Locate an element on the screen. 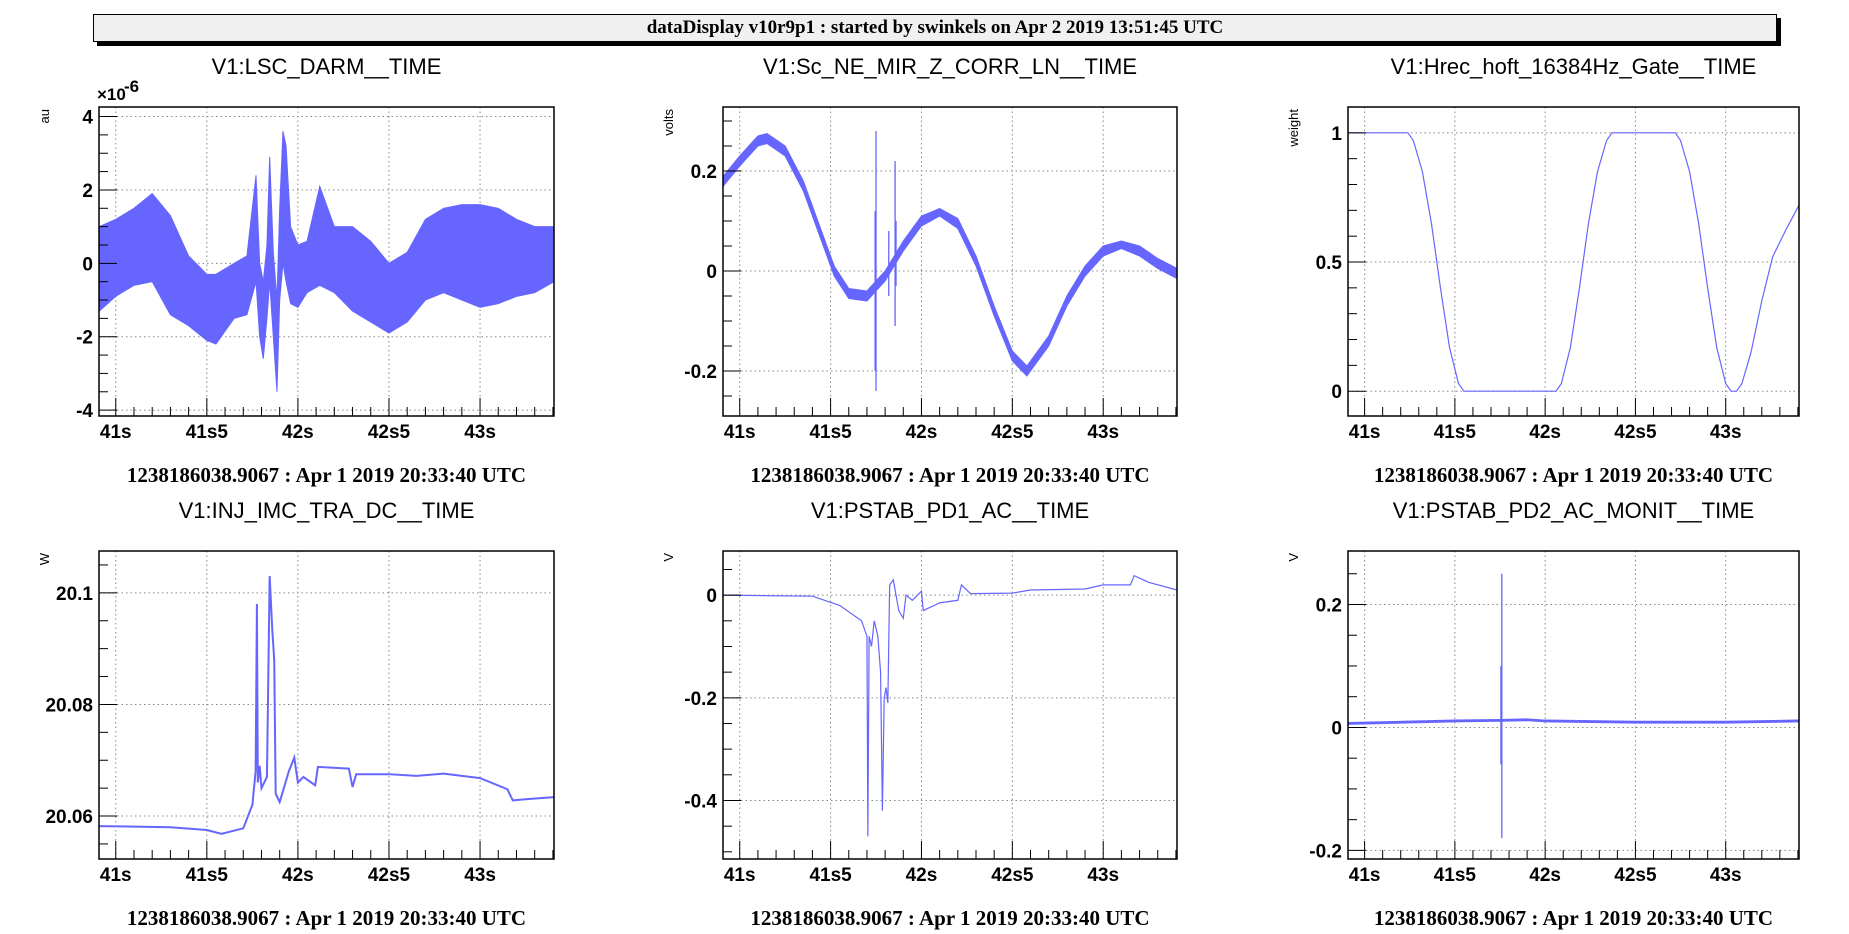 The width and height of the screenshot is (1849, 934). y-tick-label: 0.5 is located at coordinates (1329, 263).